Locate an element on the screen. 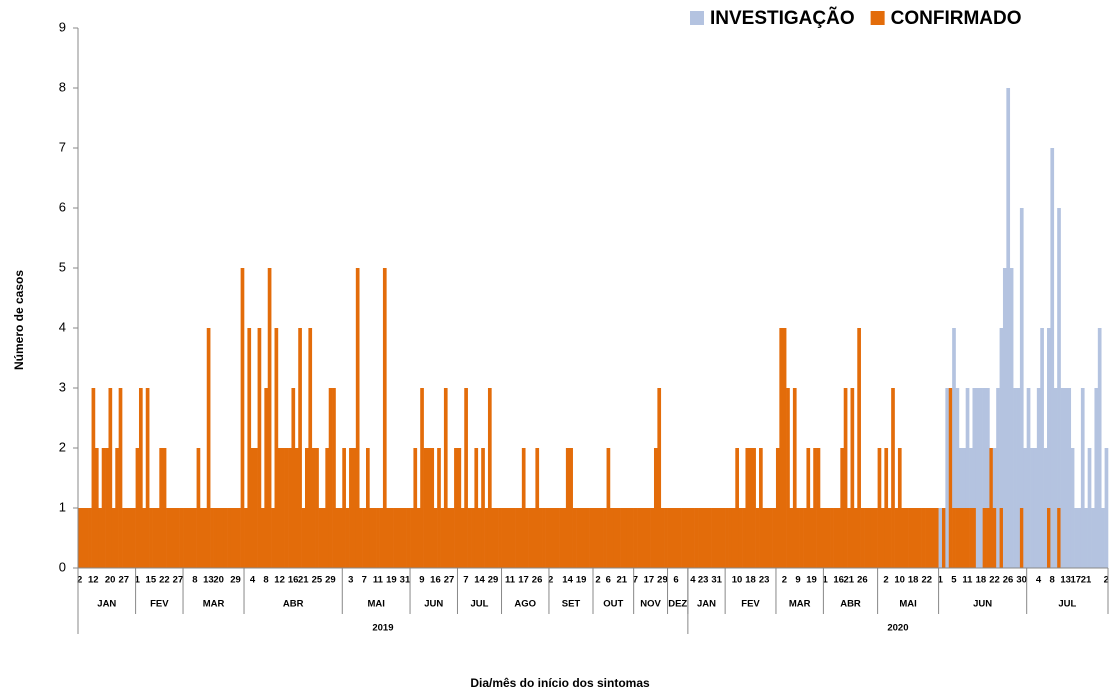 The height and width of the screenshot is (693, 1110). x-day-label: 9 is located at coordinates (797, 580).